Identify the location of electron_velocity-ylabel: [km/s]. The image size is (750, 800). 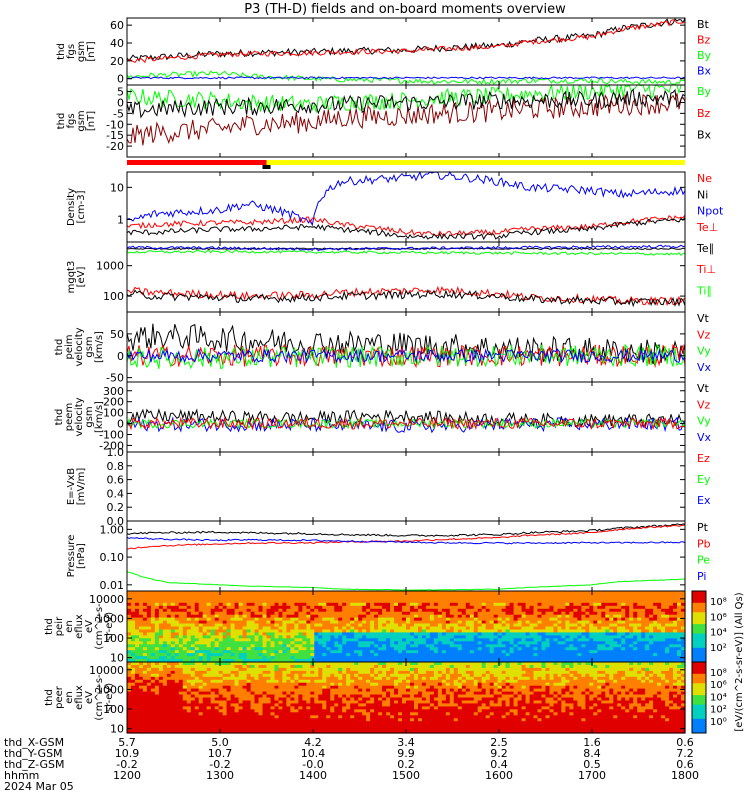
(99, 417).